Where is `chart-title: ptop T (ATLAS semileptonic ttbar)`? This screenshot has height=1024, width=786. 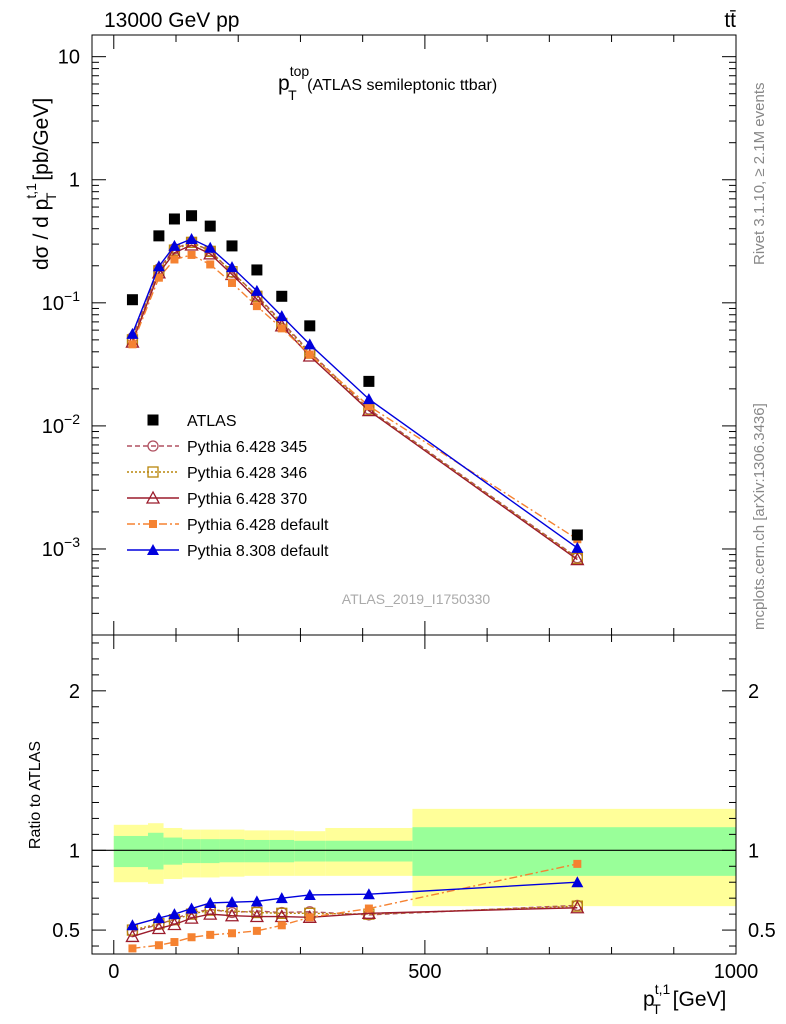 chart-title: ptop T (ATLAS semileptonic ttbar) is located at coordinates (387, 83).